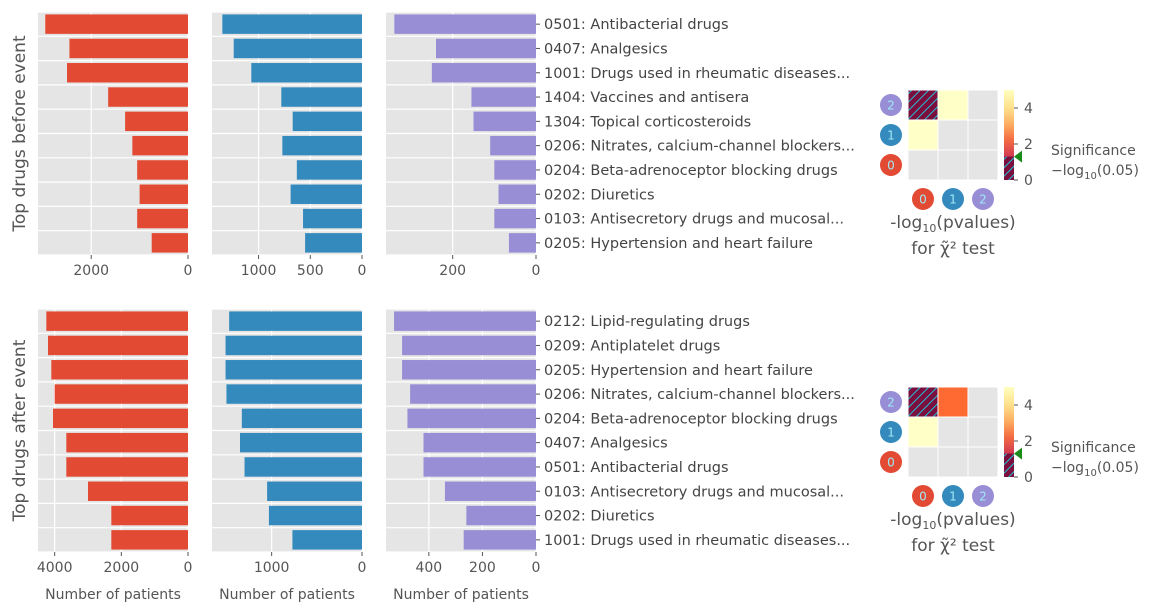 Image resolution: width=1157 pixels, height=615 pixels. Describe the element at coordinates (463, 145) in the screenshot. I see `panel-group-2: 200 0` at that location.